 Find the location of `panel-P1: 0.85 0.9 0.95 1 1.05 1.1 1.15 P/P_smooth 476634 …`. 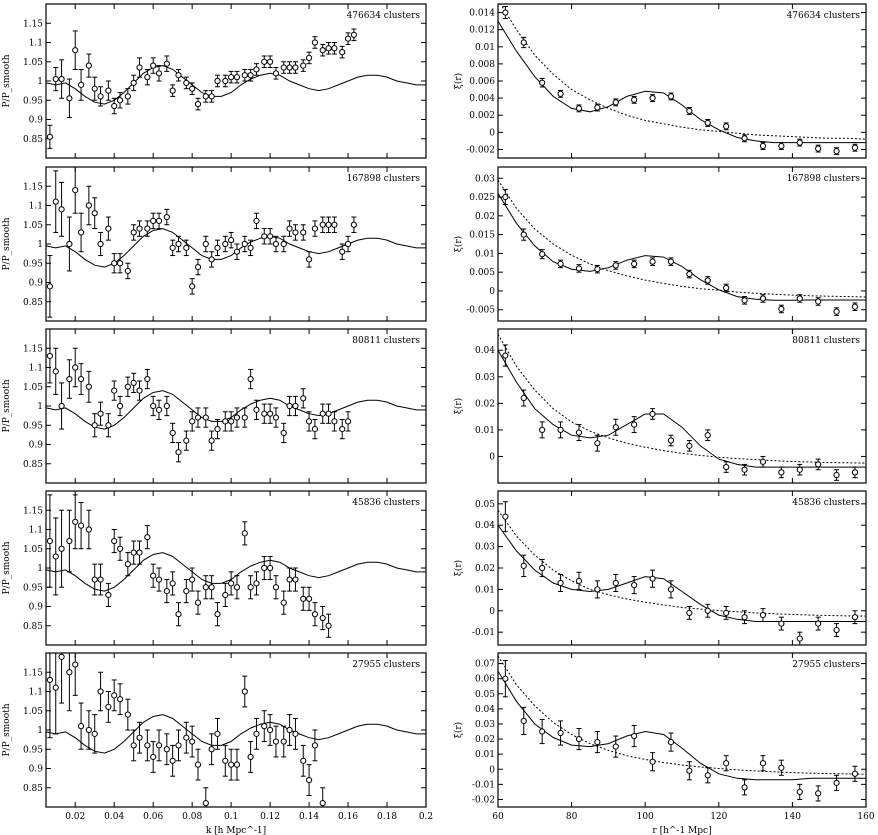

panel-P1: 0.85 0.9 0.95 1 1.05 1.1 1.15 P/P_smooth 476634 … is located at coordinates (214, 81).